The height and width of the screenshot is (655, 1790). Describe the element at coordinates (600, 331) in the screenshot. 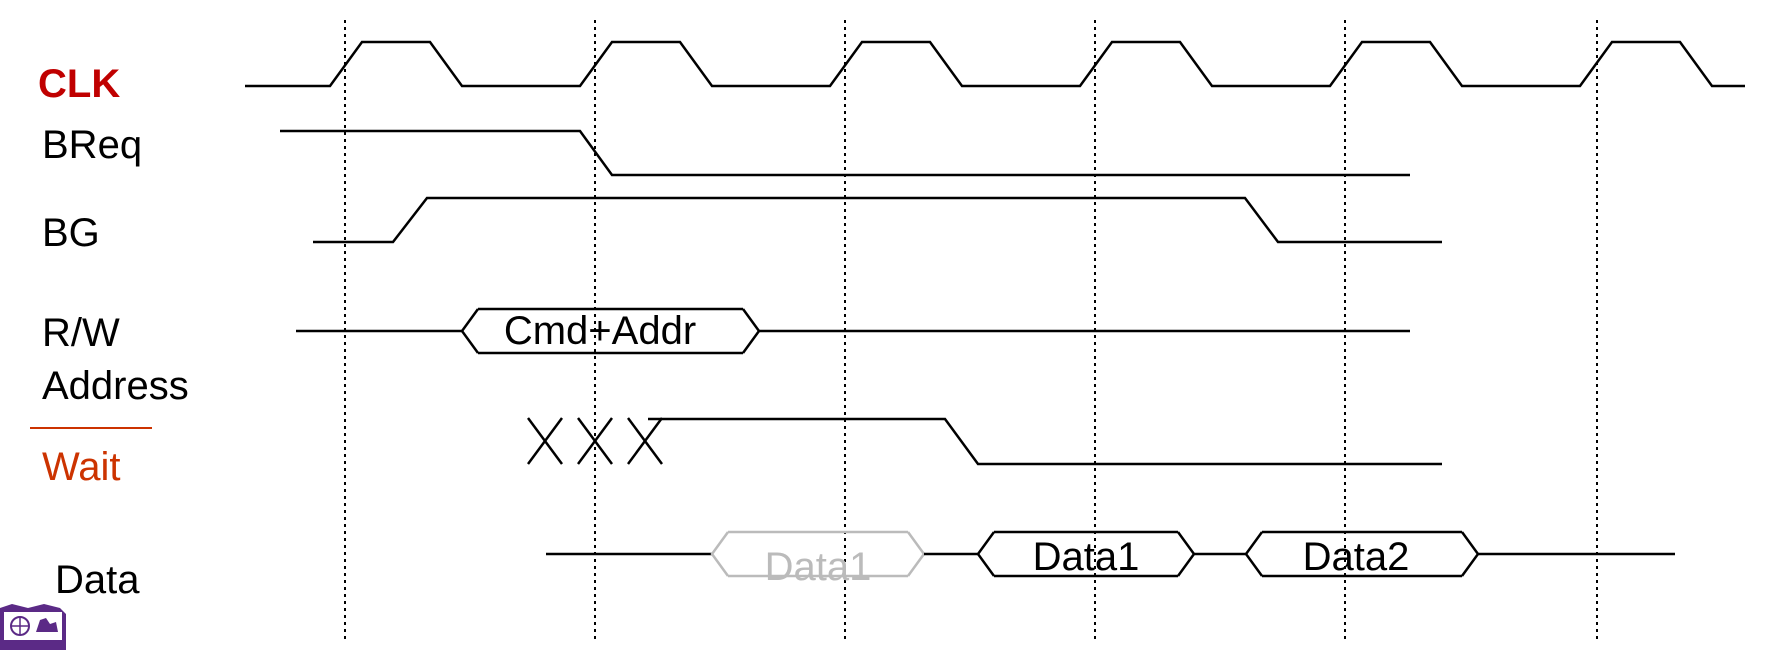

I see `cmd-addr-value: Cmd+Addr` at that location.